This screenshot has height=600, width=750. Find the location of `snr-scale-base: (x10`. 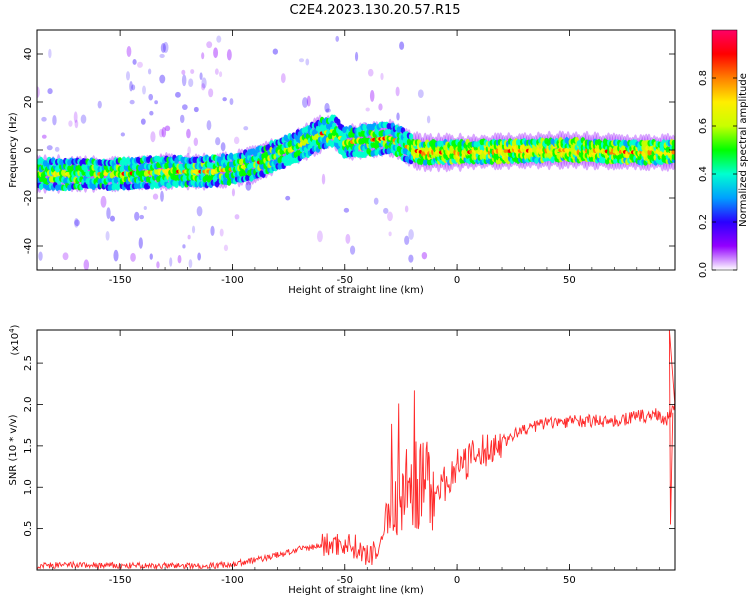

snr-scale-base: (x10 is located at coordinates (15, 344).